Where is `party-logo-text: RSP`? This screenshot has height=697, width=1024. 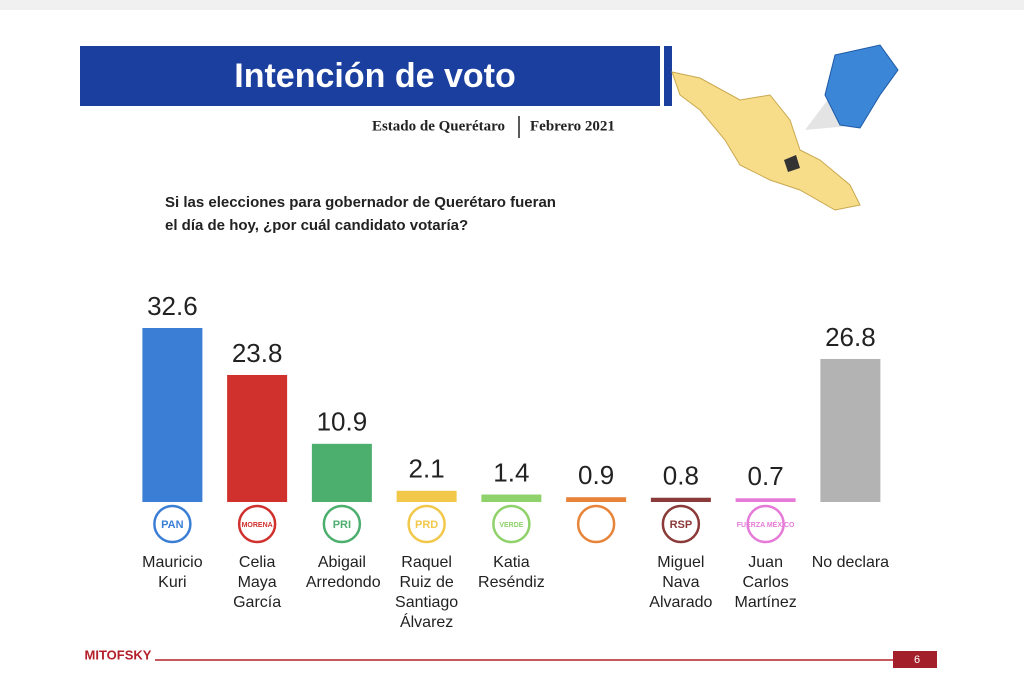 party-logo-text: RSP is located at coordinates (681, 525).